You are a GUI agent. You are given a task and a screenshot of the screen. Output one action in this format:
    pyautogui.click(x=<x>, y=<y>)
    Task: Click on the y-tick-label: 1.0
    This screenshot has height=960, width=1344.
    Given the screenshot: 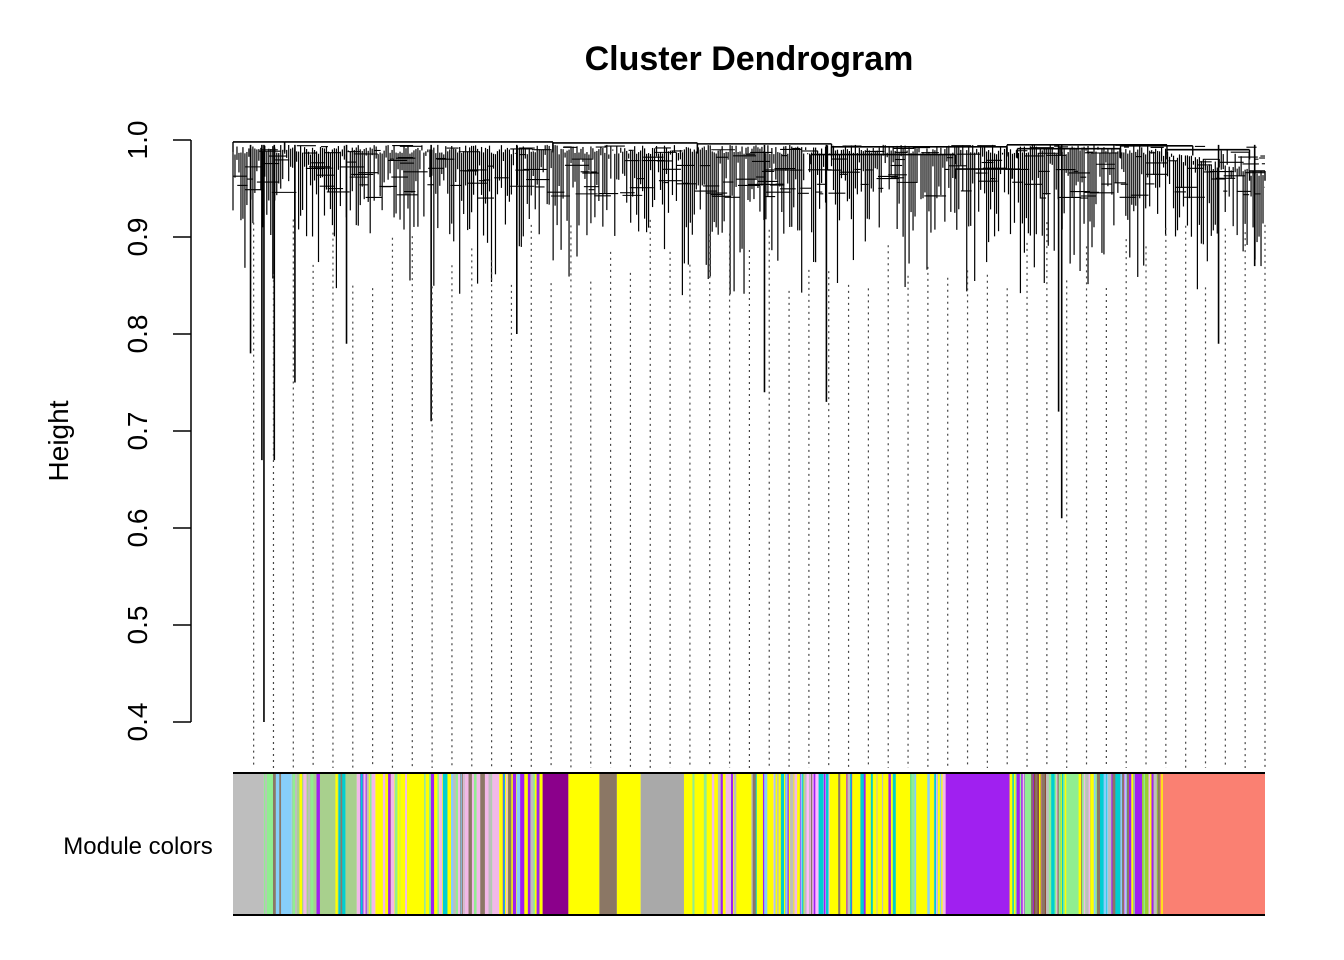 What is the action you would take?
    pyautogui.click(x=137, y=140)
    